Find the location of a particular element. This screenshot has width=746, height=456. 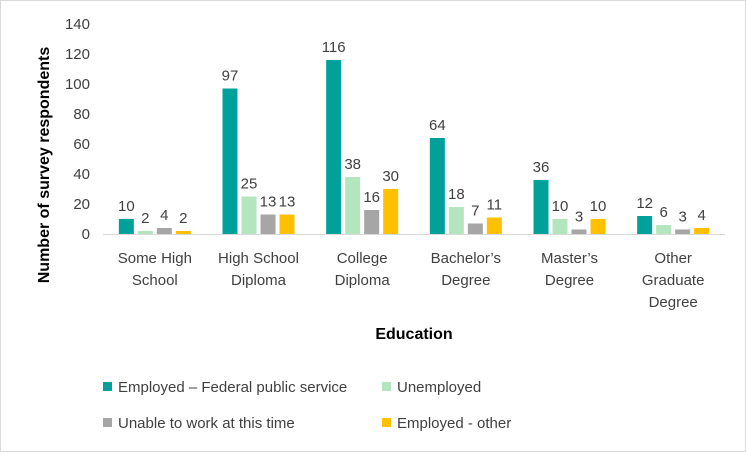

legend-label: Employed – Federal public service is located at coordinates (232, 387).